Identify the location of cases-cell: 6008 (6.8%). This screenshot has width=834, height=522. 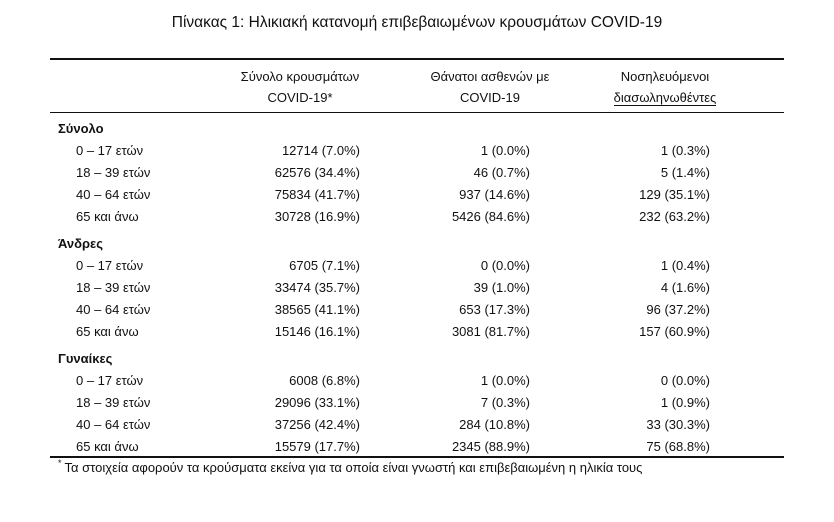
(324, 380).